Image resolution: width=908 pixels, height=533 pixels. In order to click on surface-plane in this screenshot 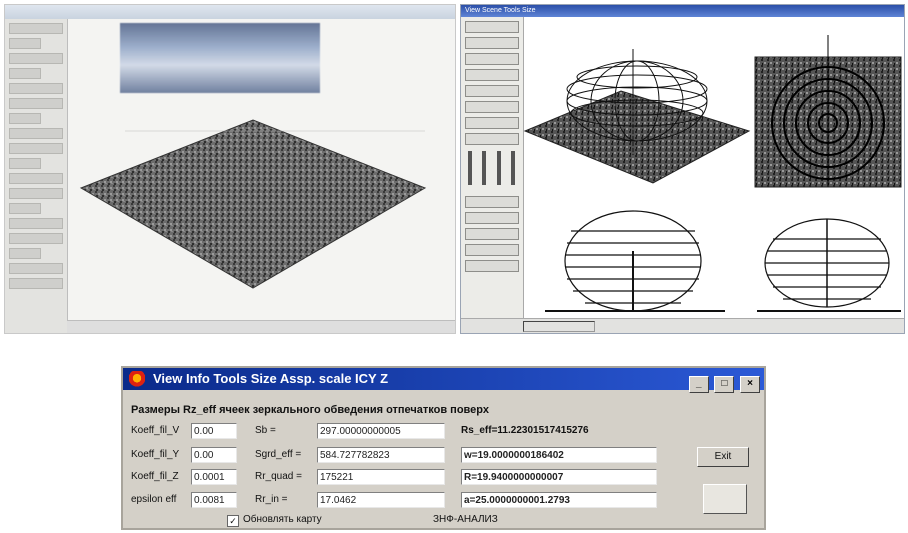, I will do `click(253, 204)`.